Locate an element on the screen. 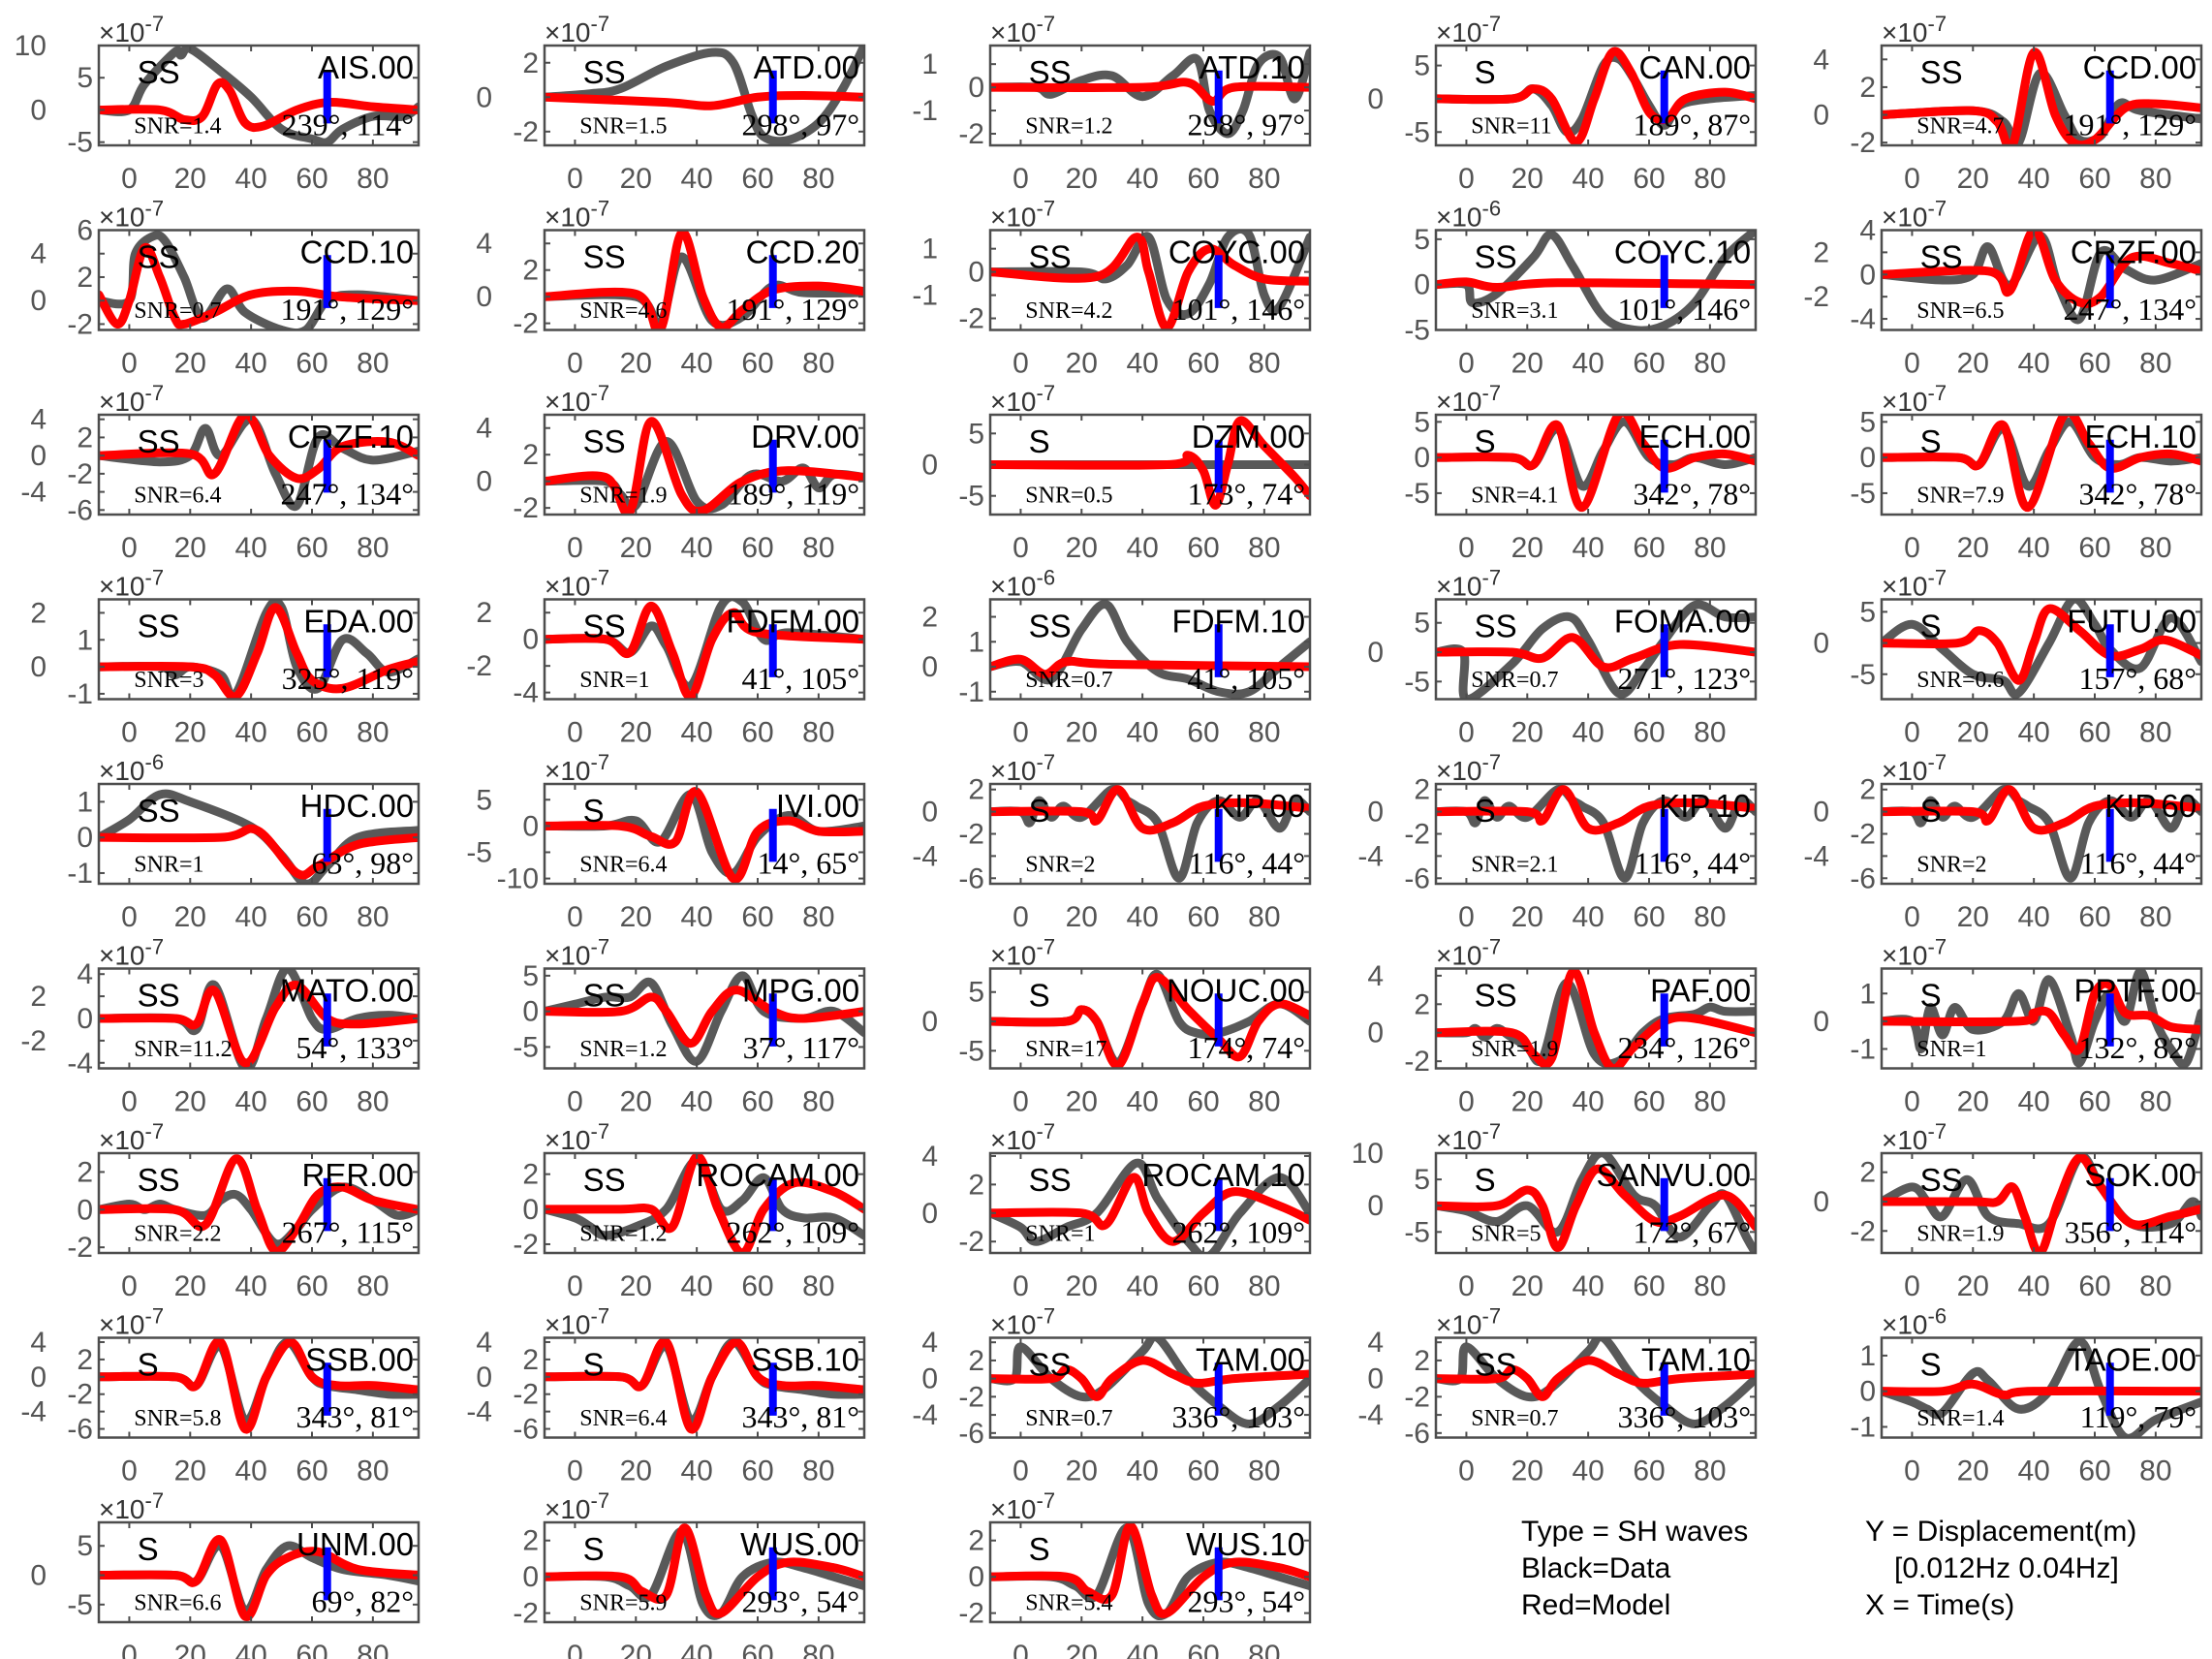 Image resolution: width=2212 pixels, height=1659 pixels. exponent-power: -6 is located at coordinates (1046, 578).